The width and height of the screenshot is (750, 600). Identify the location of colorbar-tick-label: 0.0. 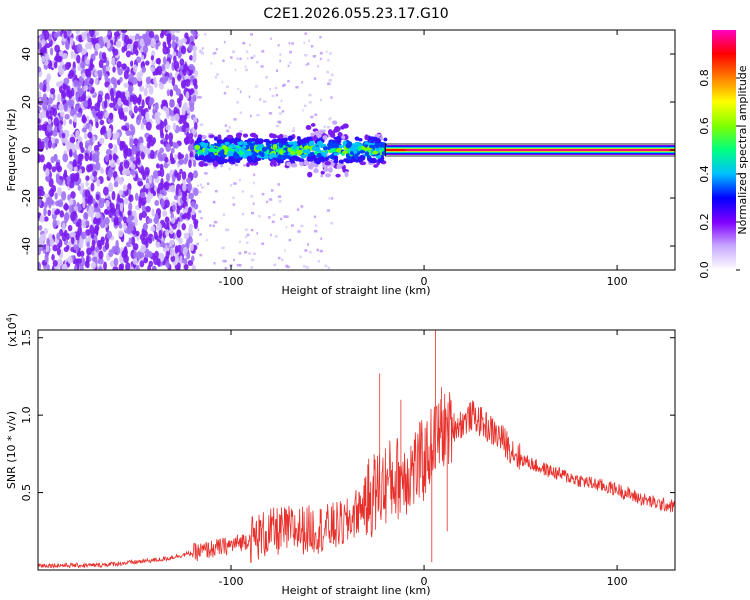
(704, 270).